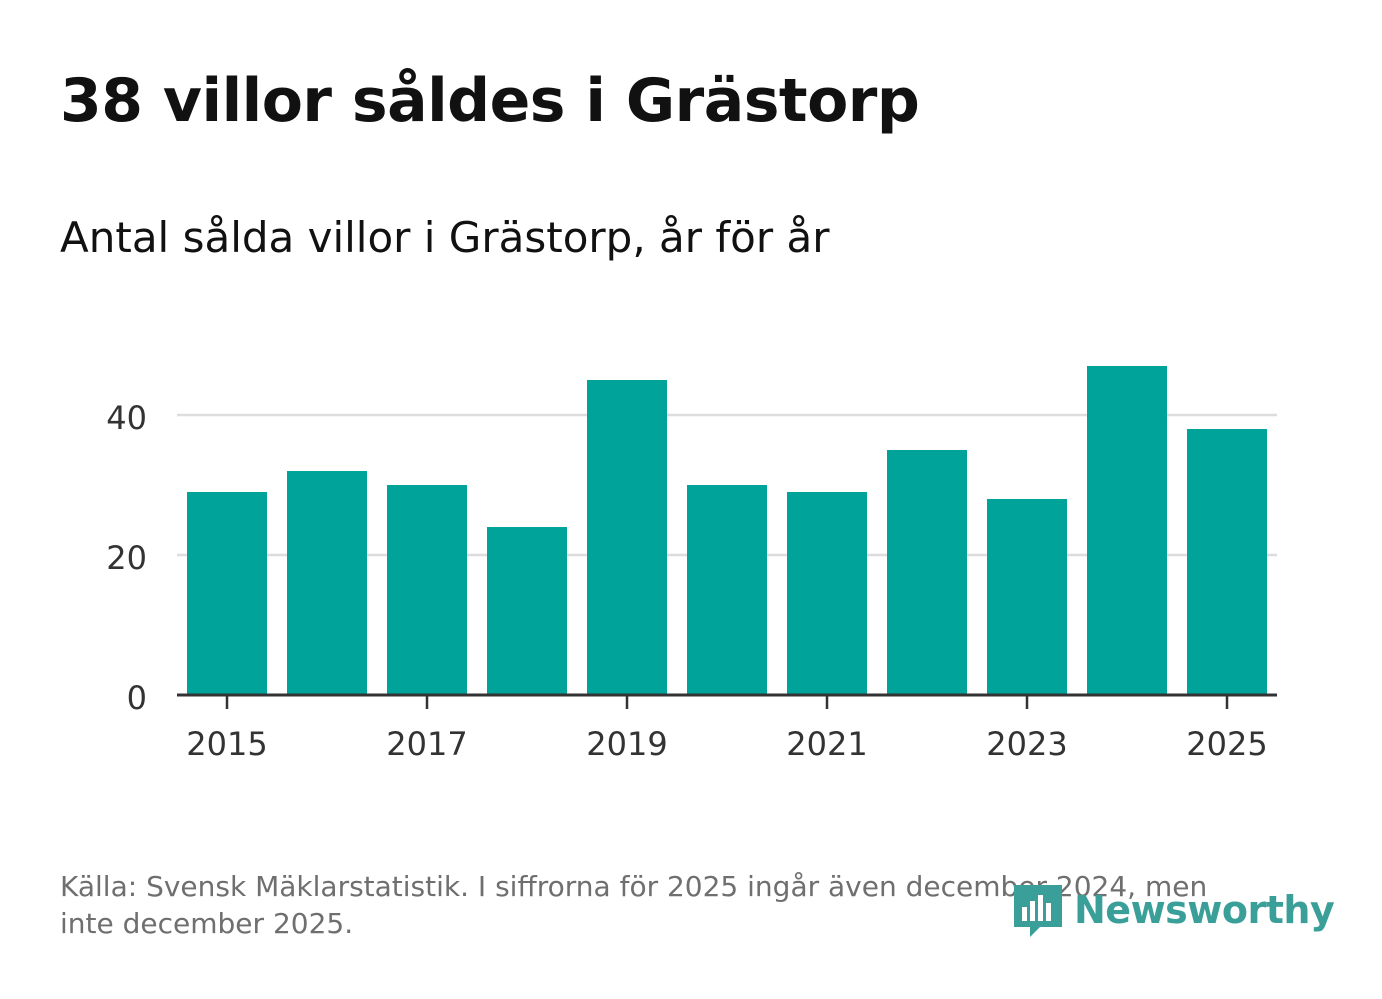 The width and height of the screenshot is (1382, 999). Describe the element at coordinates (1127, 530) in the screenshot. I see `bar-2024` at that location.